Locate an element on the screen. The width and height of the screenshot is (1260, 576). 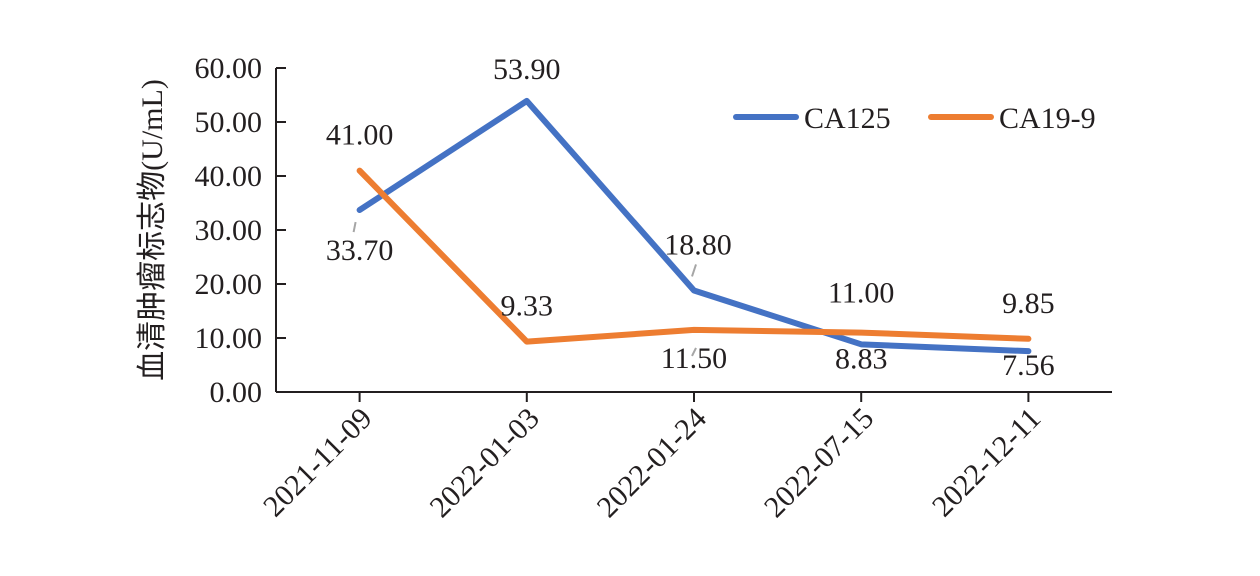
data-label: 9.85 is located at coordinates (1028, 303).